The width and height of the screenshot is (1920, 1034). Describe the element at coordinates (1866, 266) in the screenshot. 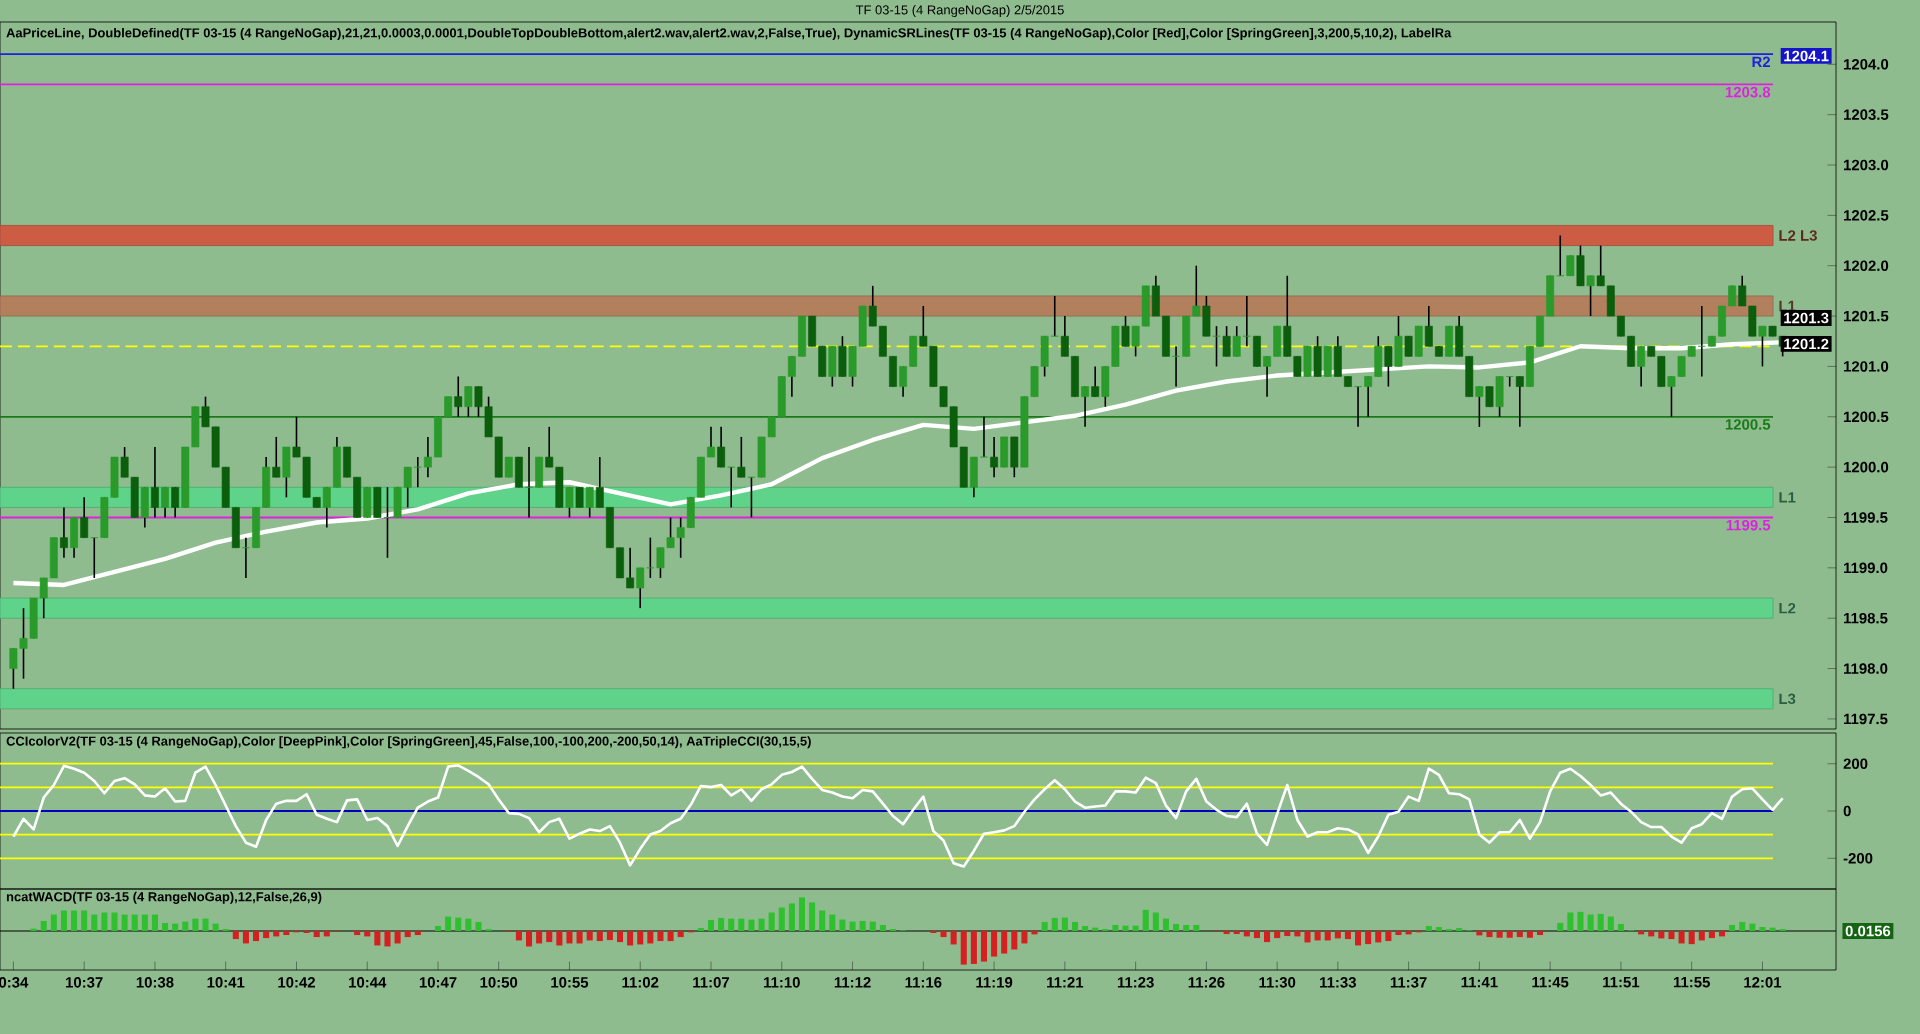

I see `y-tick-label: 1202.0` at that location.